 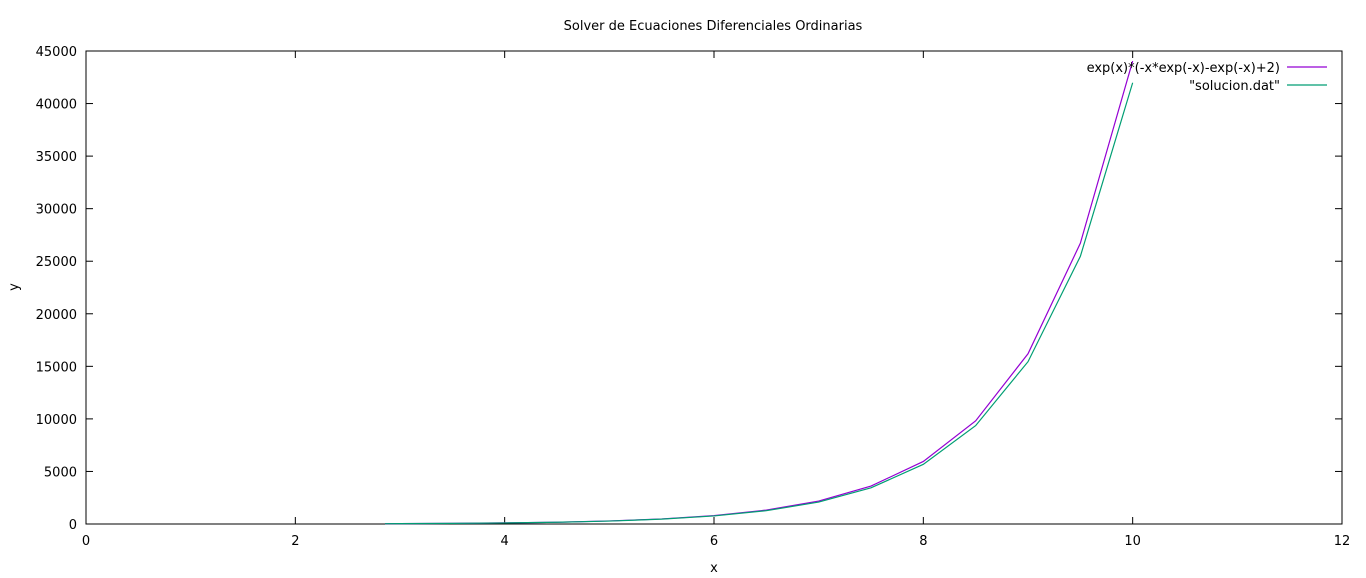 I want to click on x-tick-label: 8, so click(x=923, y=541).